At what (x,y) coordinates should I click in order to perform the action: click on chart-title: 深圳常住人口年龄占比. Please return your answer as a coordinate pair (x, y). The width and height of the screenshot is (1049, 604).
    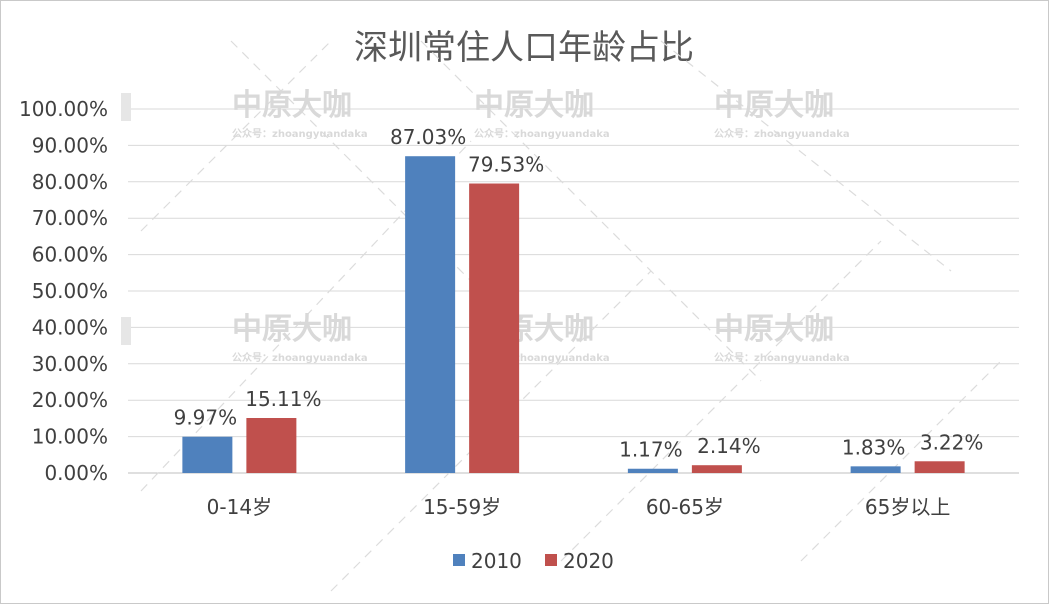
    Looking at the image, I should click on (524, 48).